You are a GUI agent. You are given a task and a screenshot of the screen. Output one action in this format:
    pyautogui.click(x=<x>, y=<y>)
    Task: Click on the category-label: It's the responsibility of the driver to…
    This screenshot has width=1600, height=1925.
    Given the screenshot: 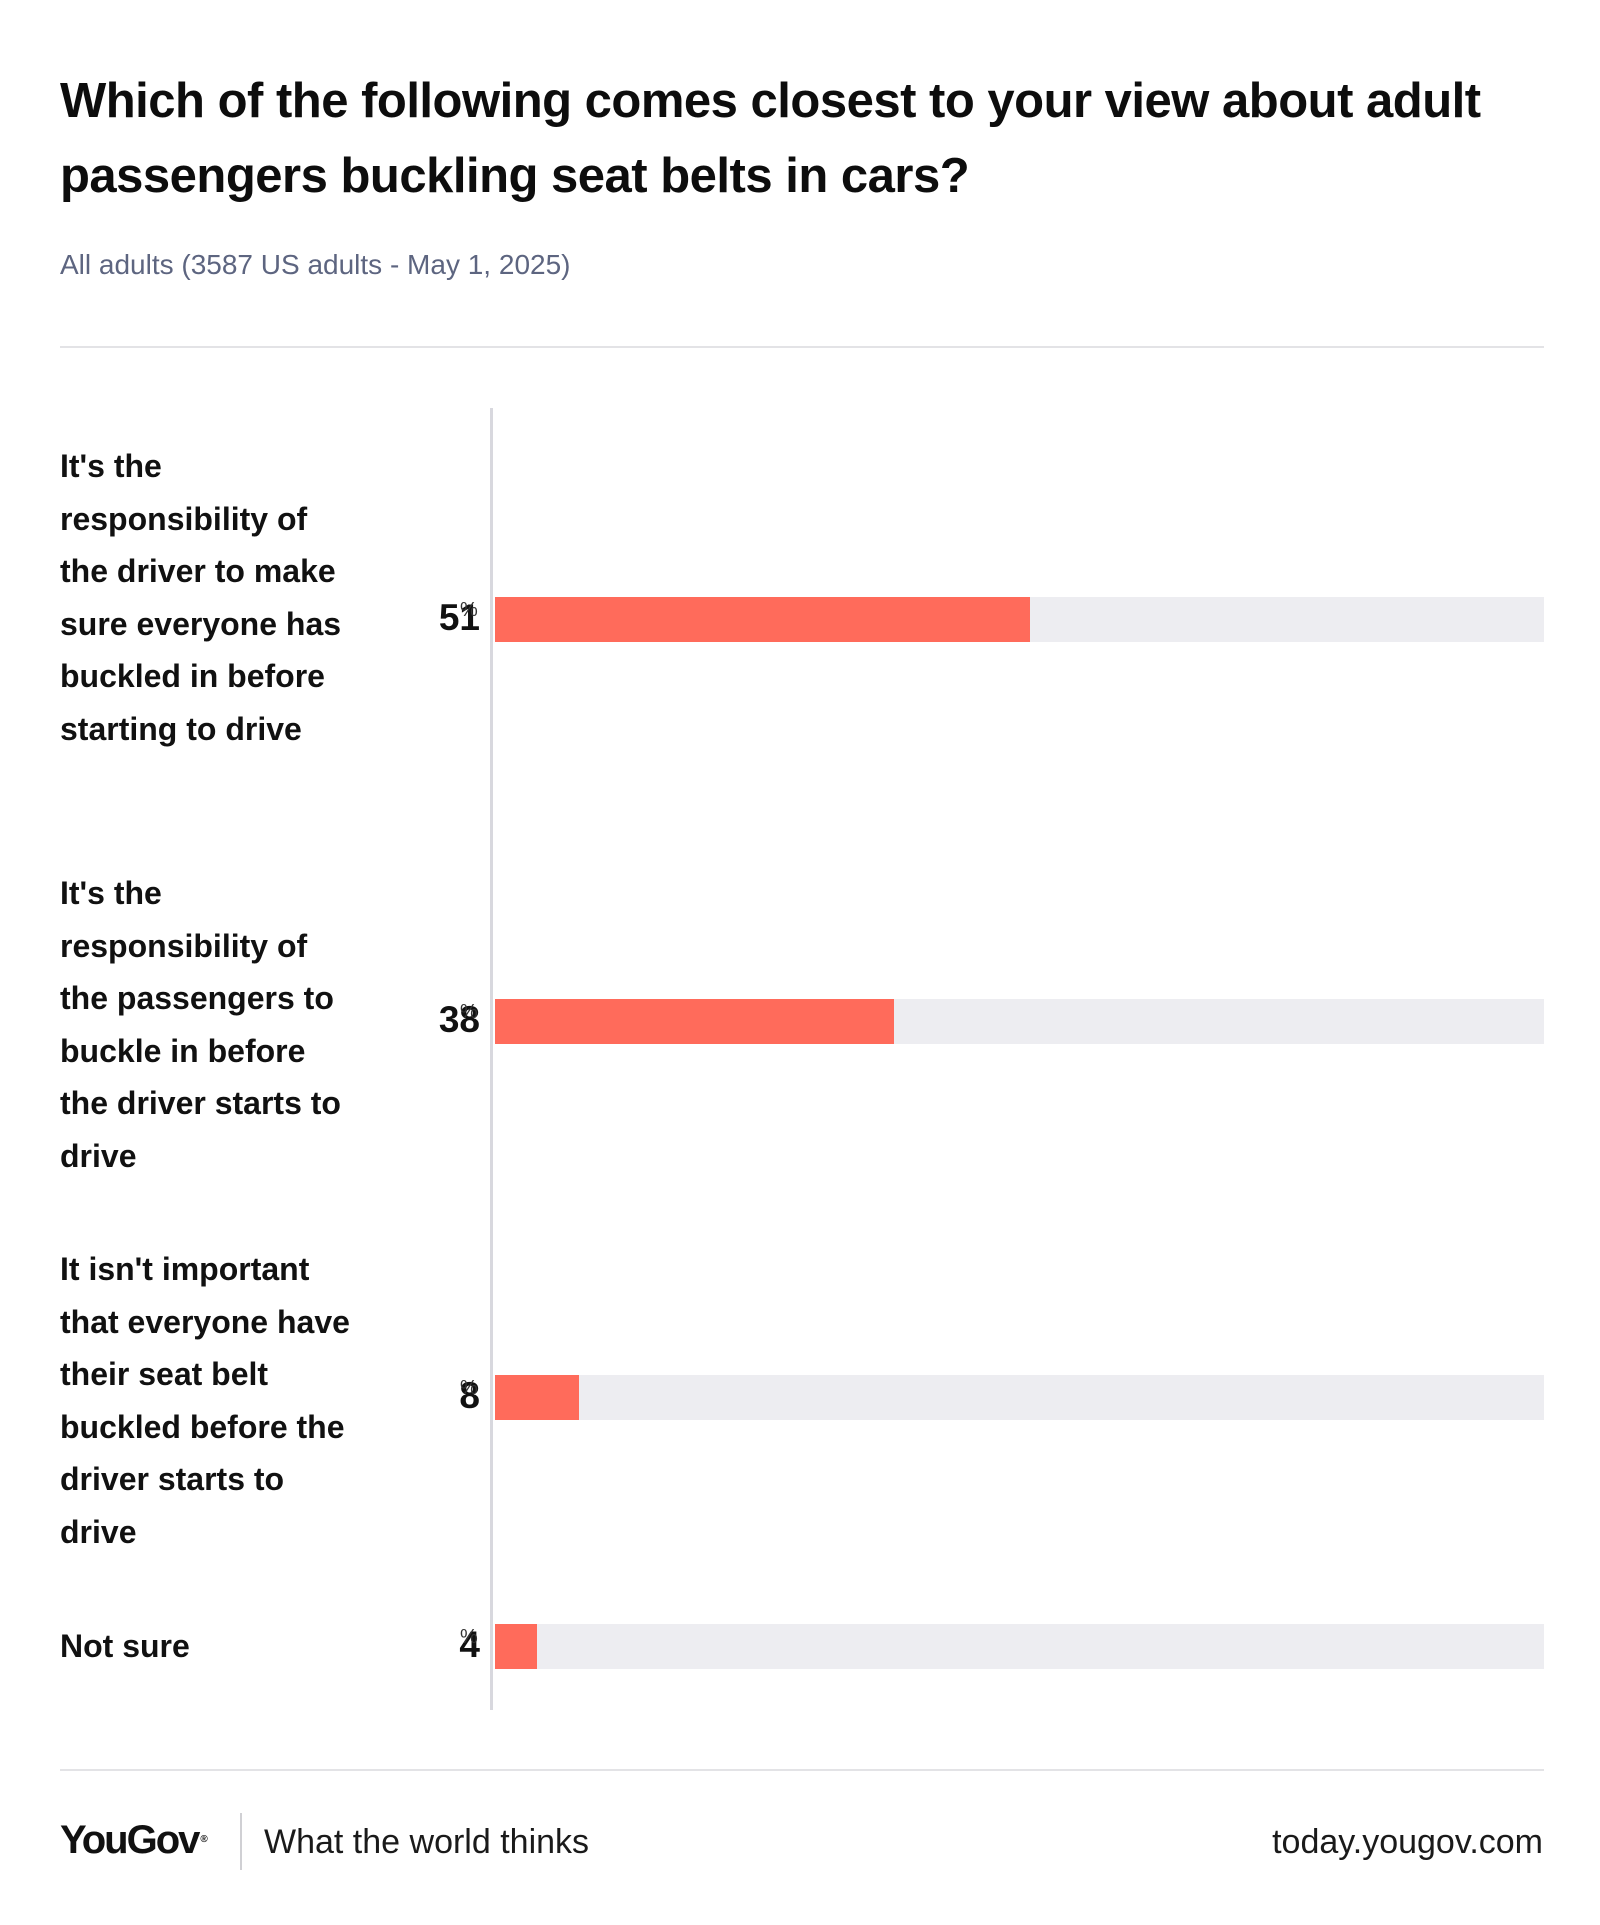 What is the action you would take?
    pyautogui.click(x=201, y=597)
    